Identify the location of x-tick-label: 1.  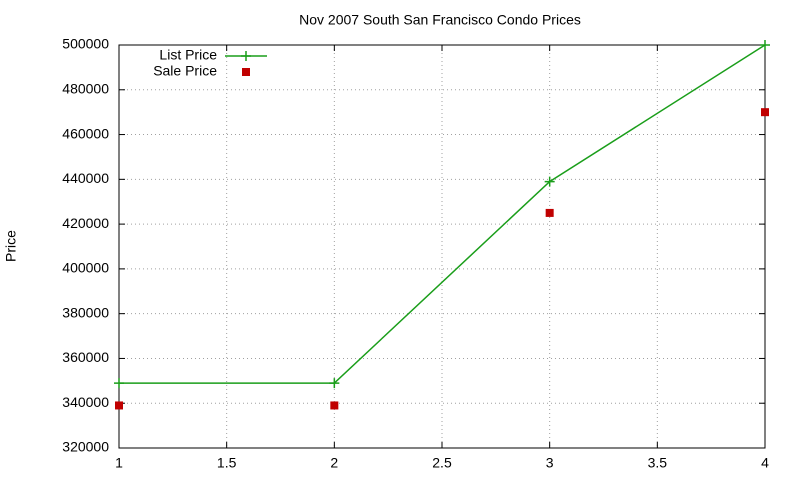
(119, 463).